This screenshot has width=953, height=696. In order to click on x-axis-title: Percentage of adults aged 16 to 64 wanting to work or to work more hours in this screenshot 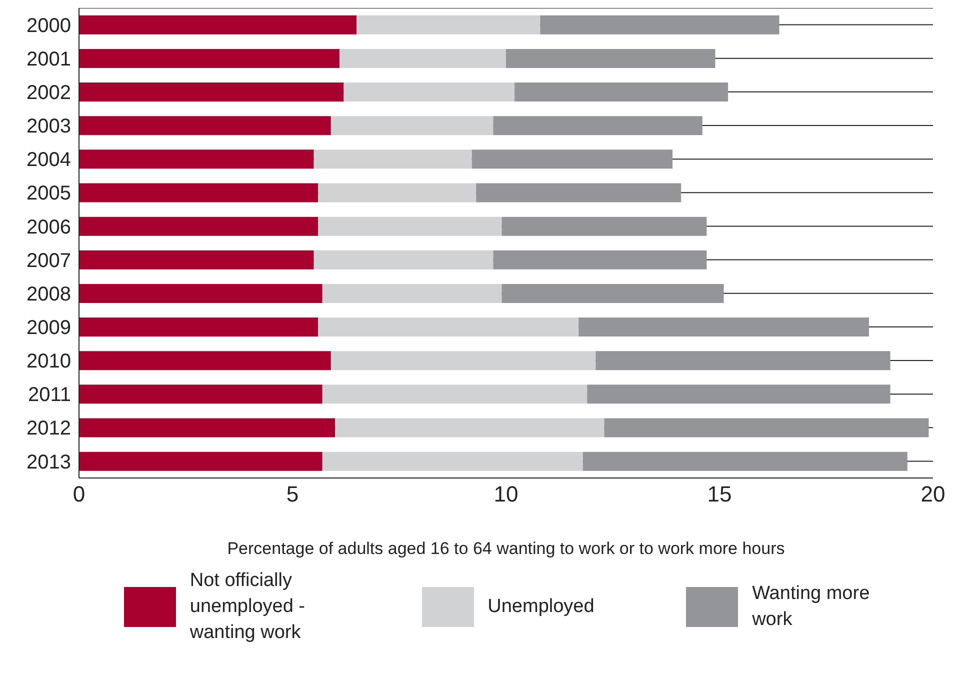, I will do `click(506, 548)`.